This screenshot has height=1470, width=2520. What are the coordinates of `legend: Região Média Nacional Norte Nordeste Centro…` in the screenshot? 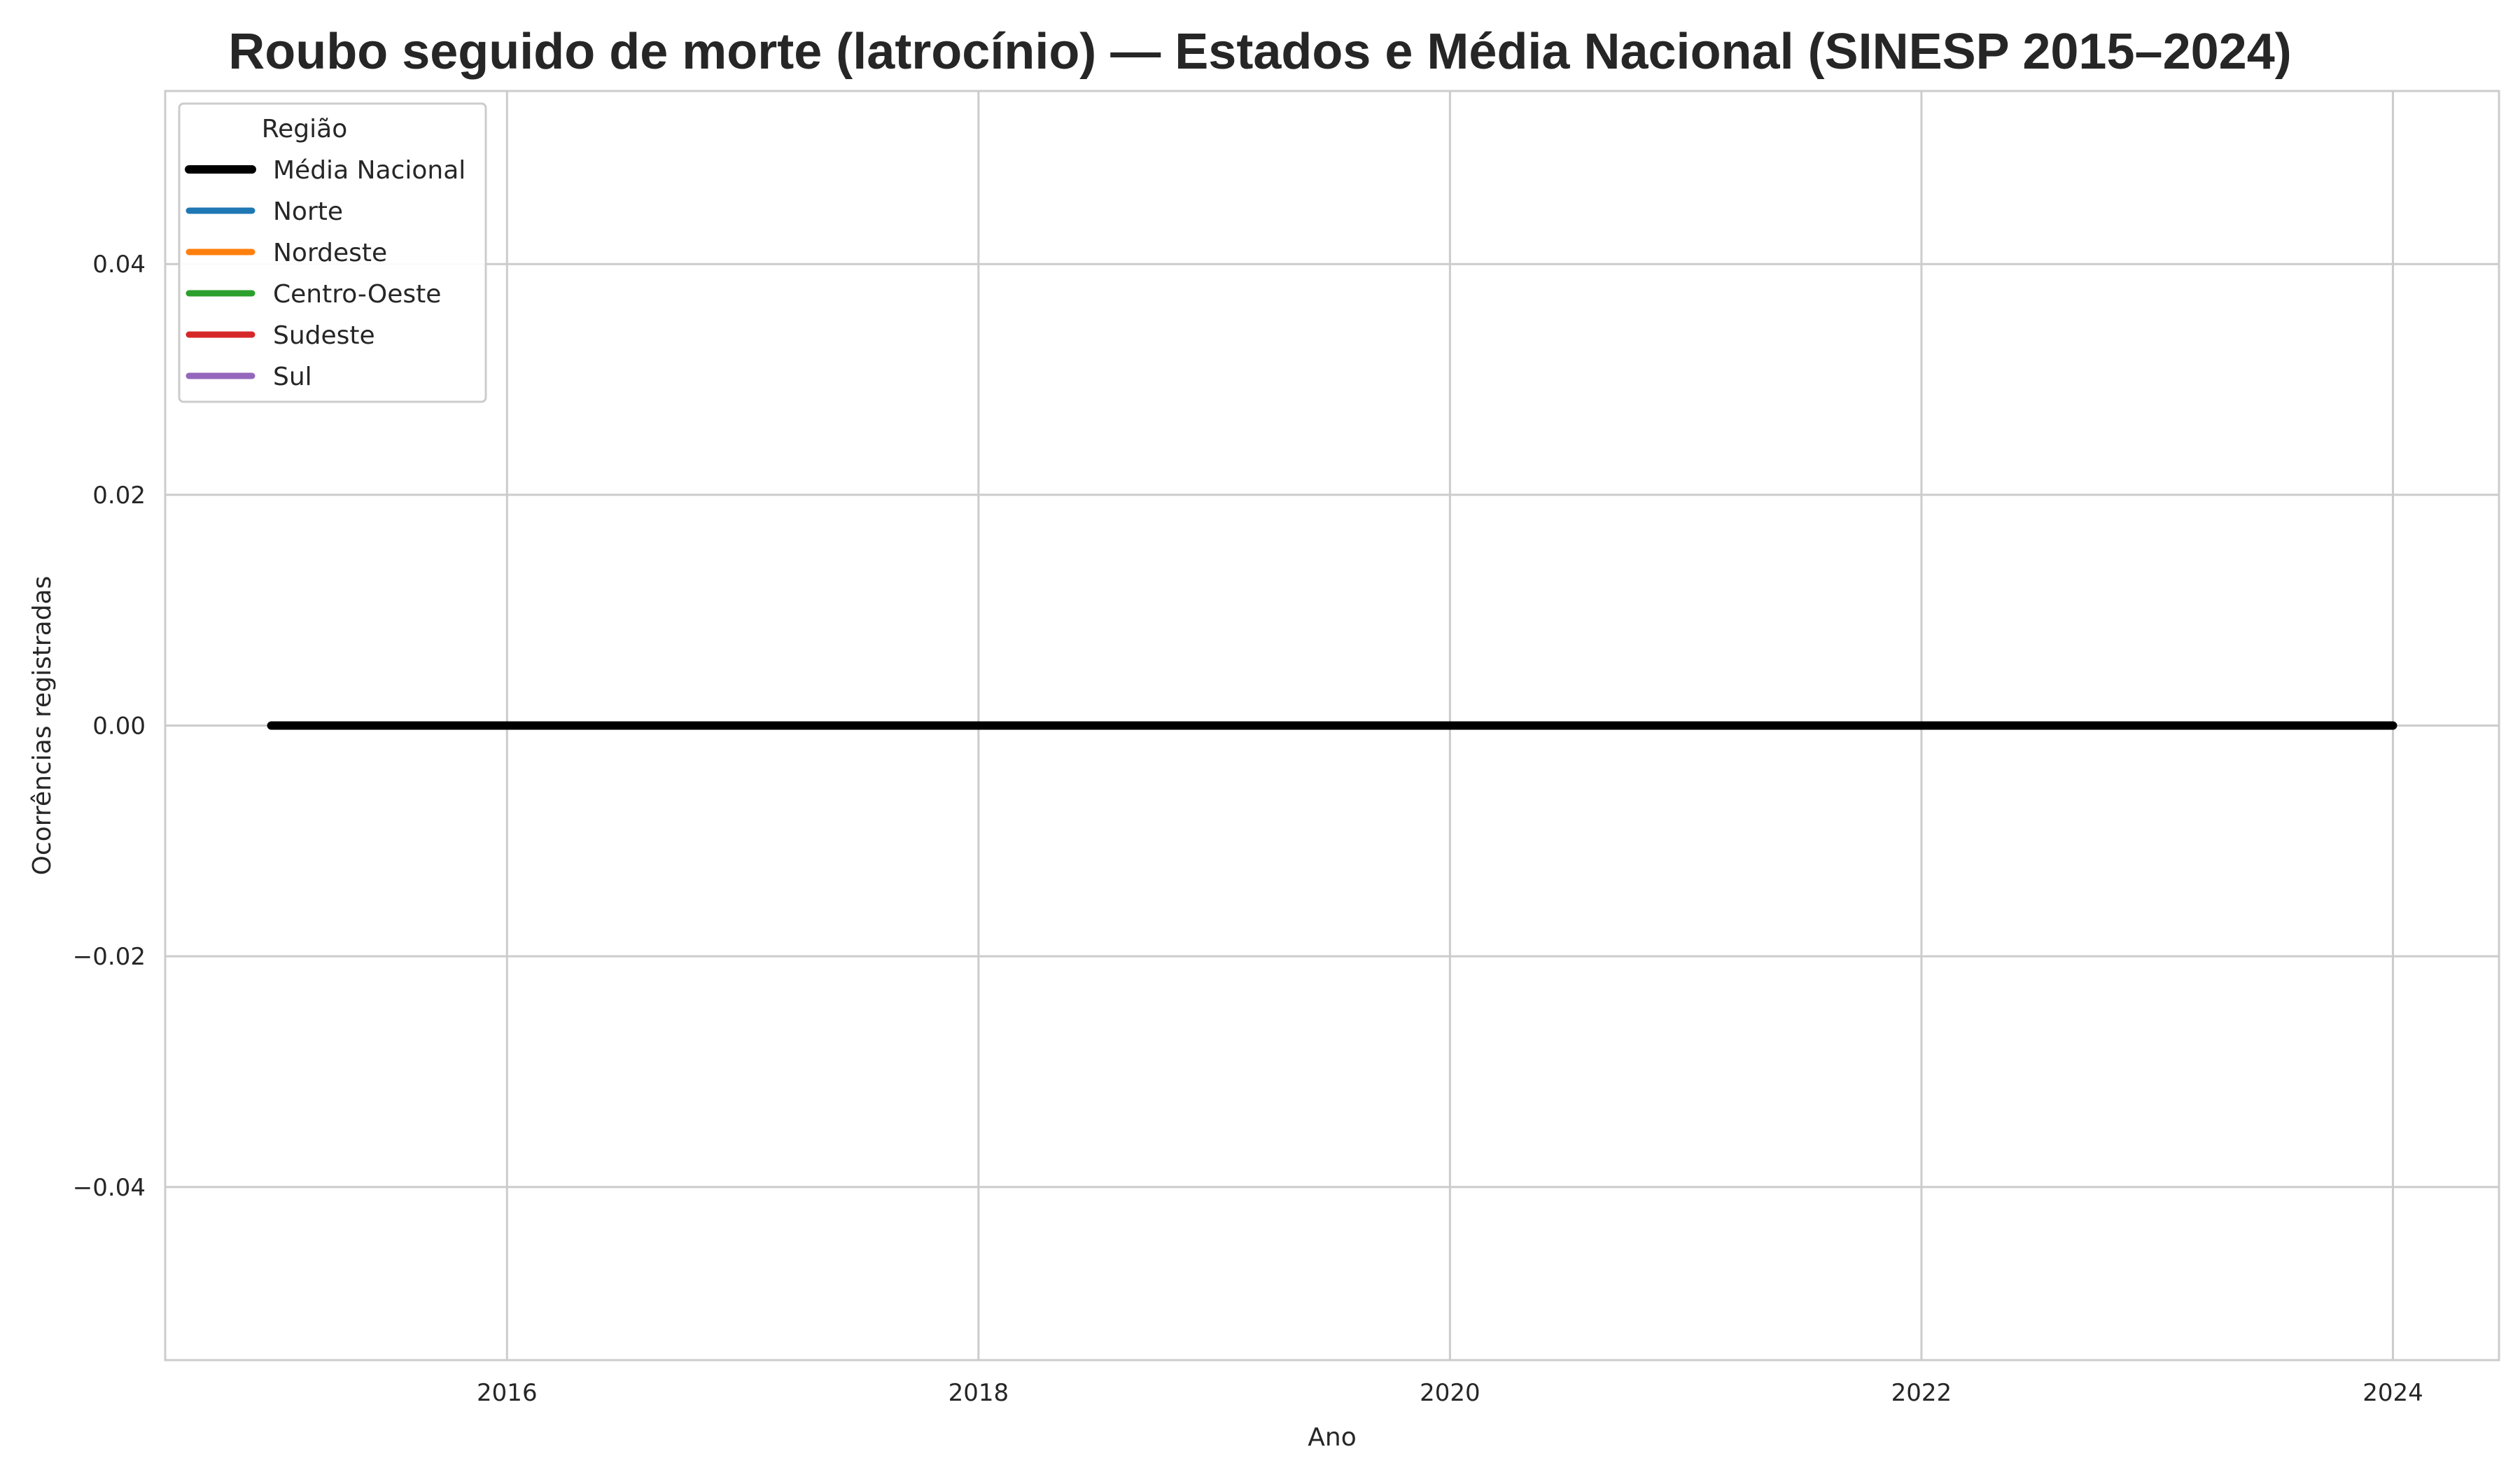 It's located at (332, 252).